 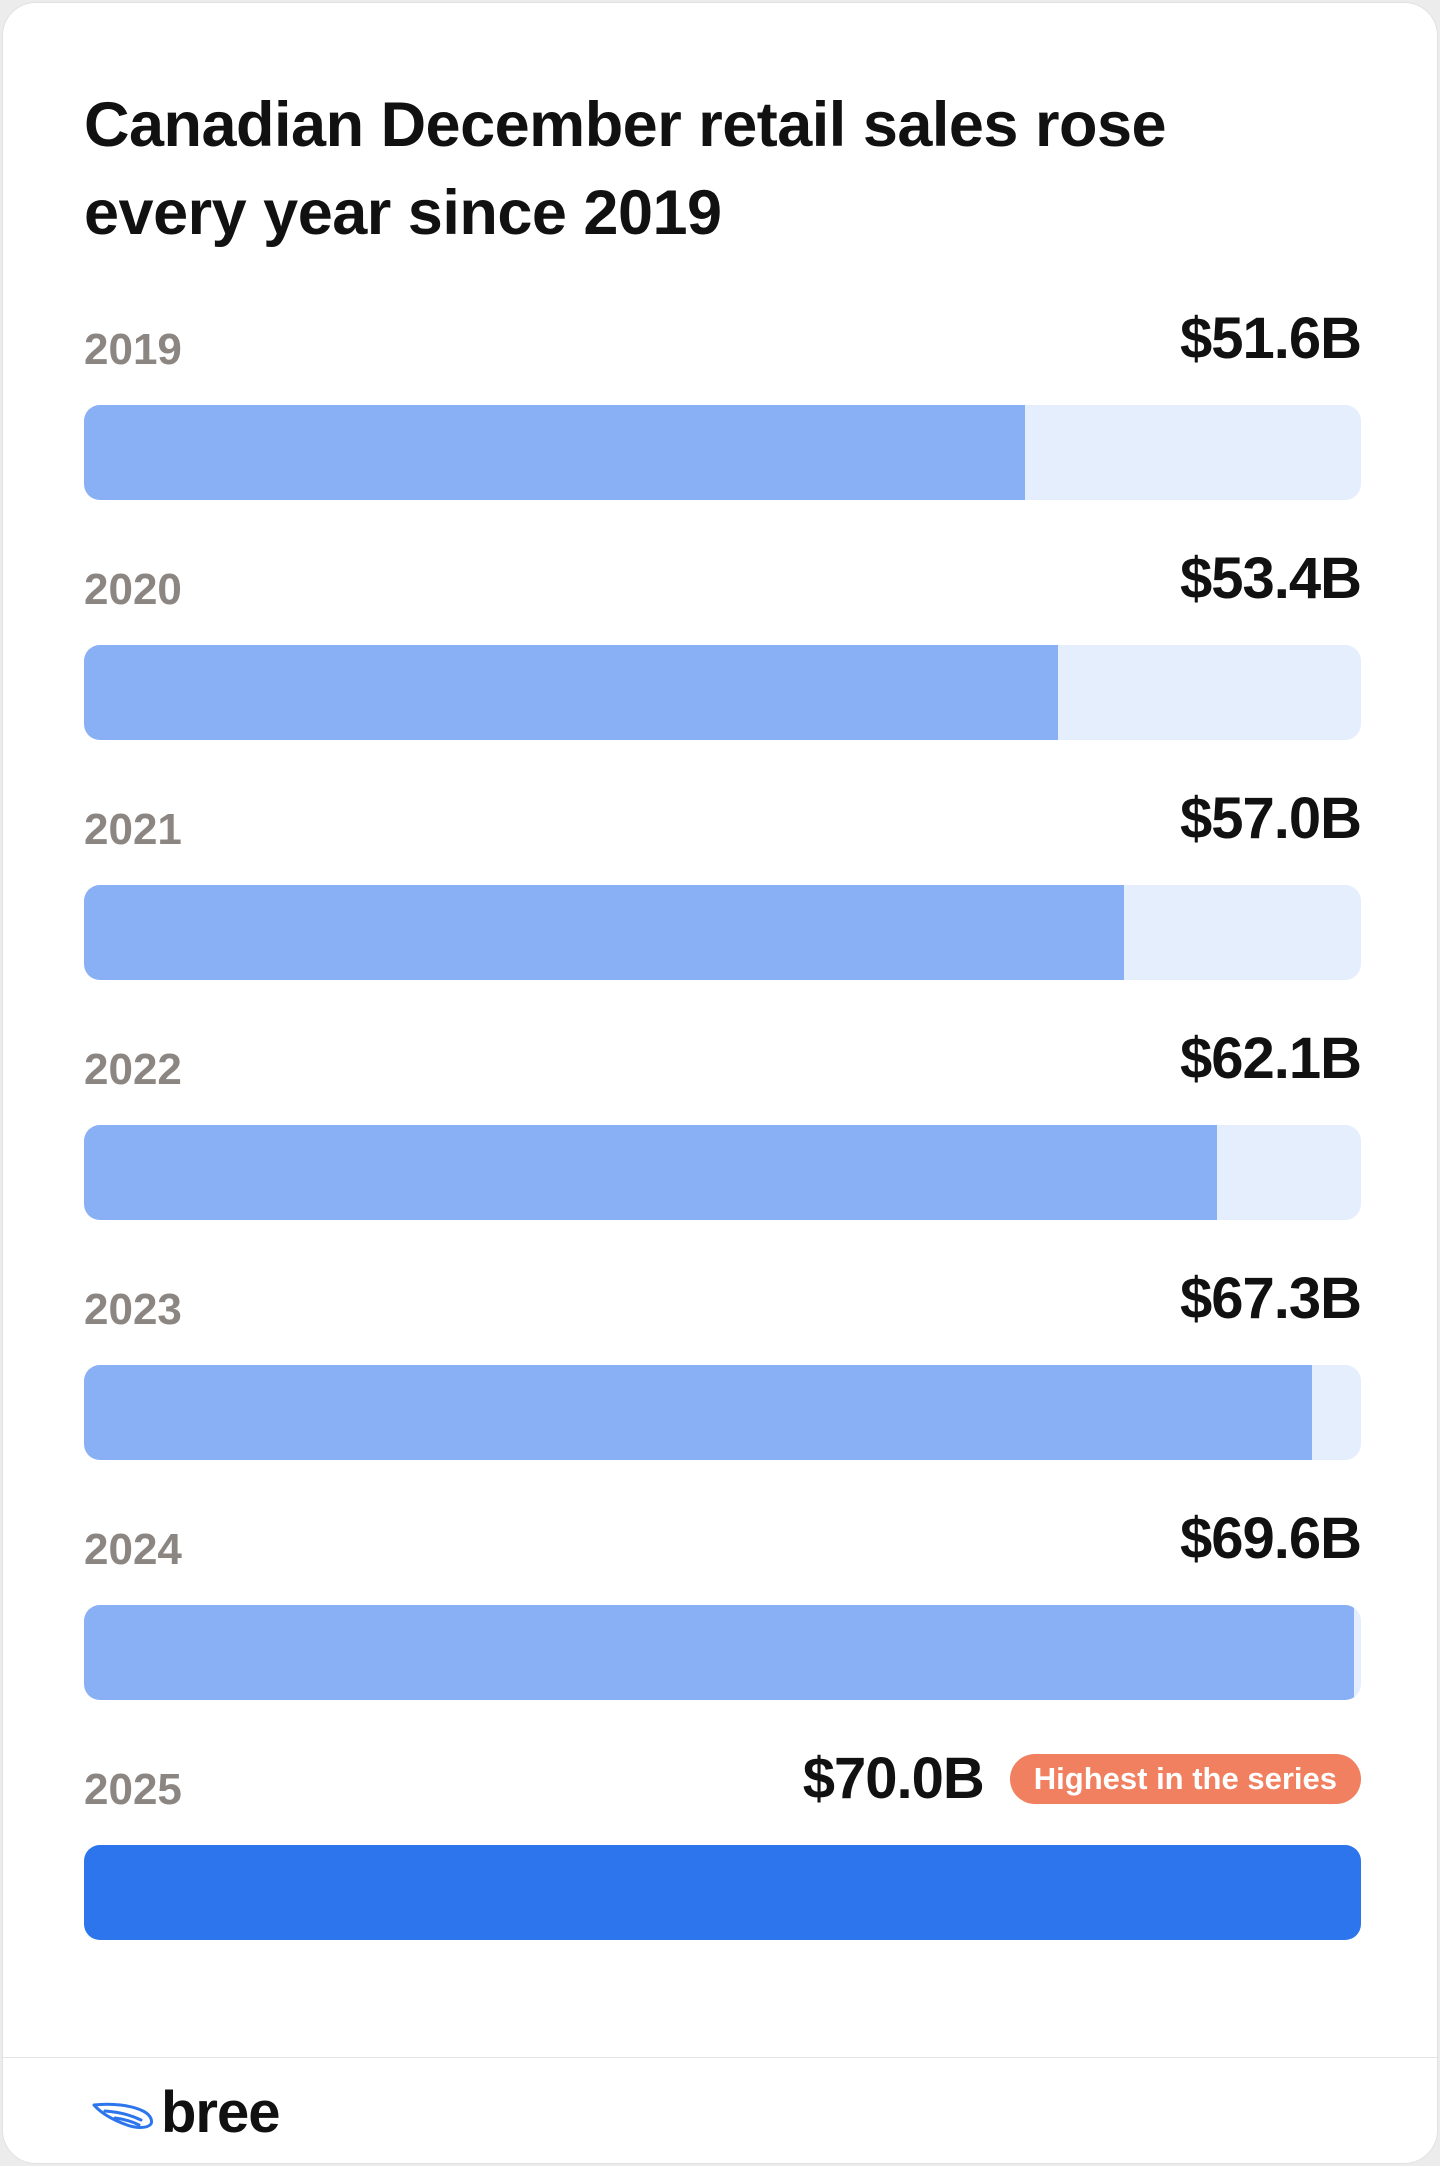 I want to click on value-label-group: $69.6B, so click(x=1270, y=1539).